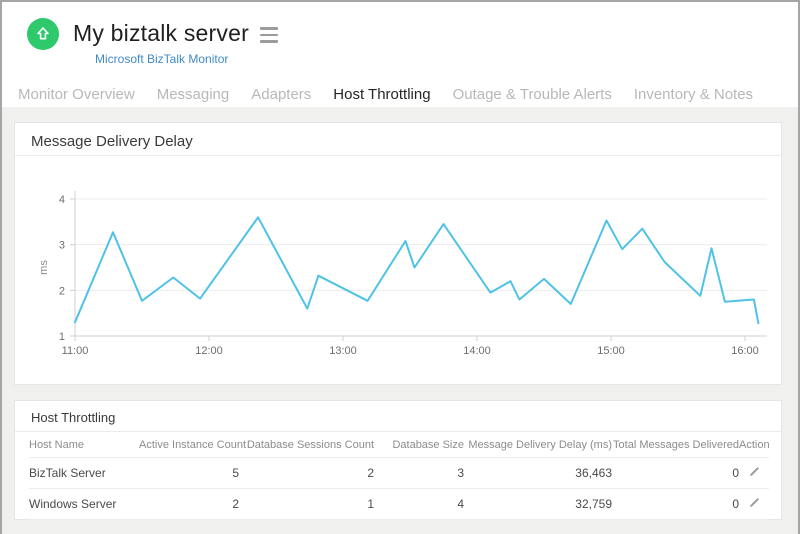 Image resolution: width=800 pixels, height=534 pixels. What do you see at coordinates (532, 94) in the screenshot?
I see `tab-outage-trouble-alerts: Outage & Trouble Alerts` at bounding box center [532, 94].